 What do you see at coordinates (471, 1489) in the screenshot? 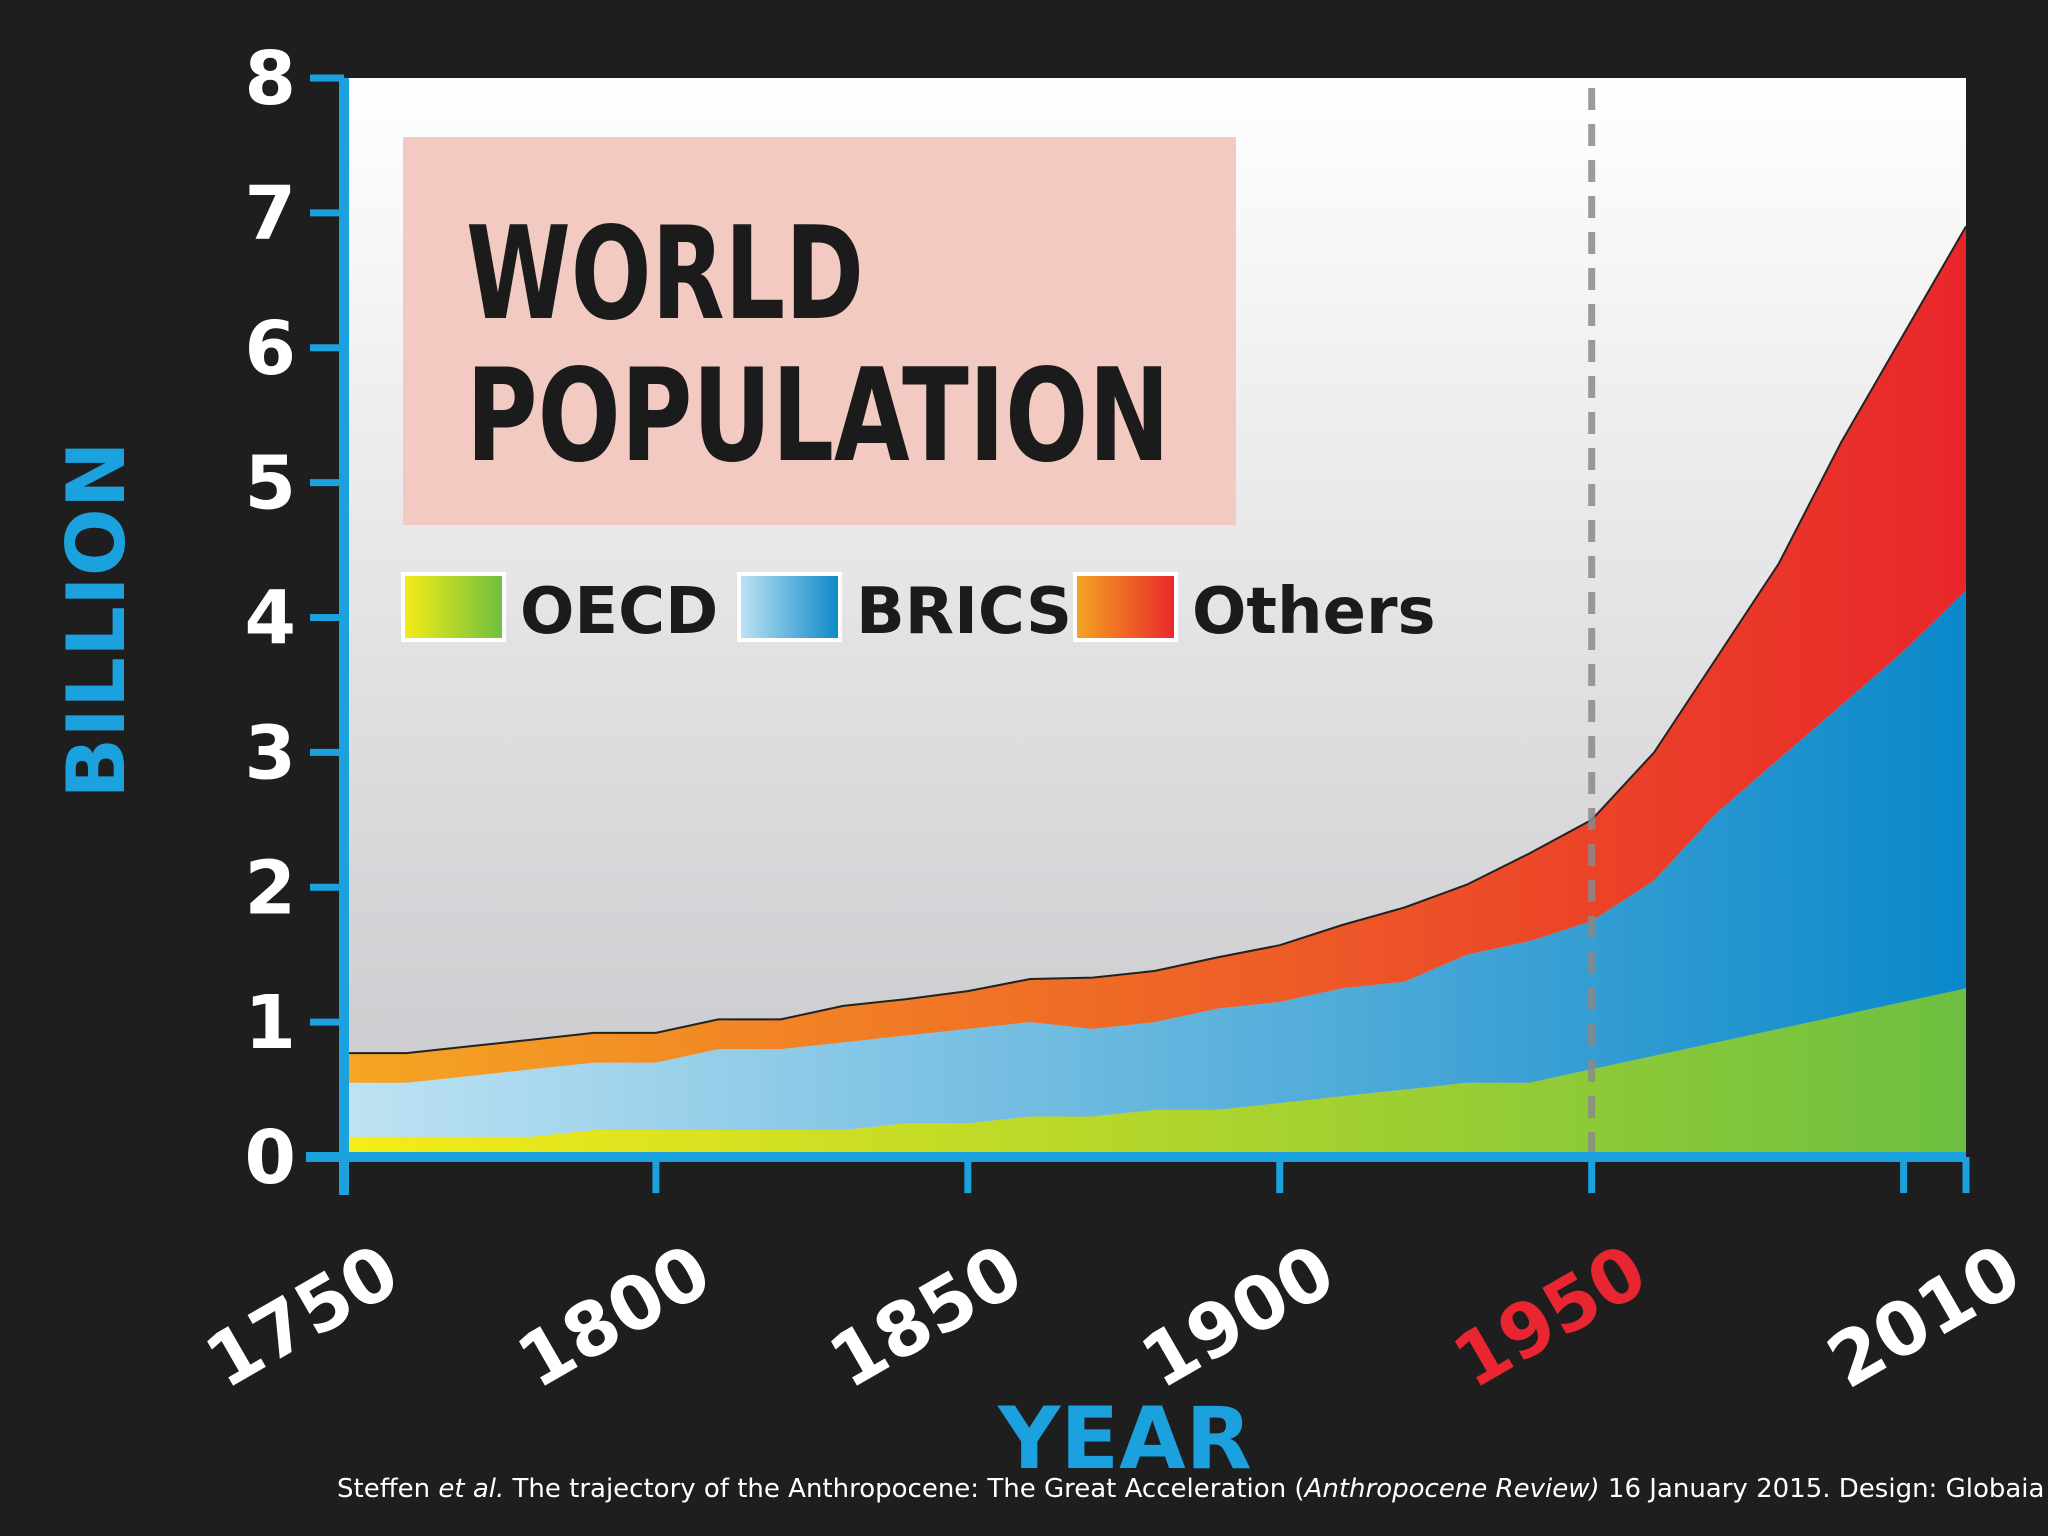
I see `citation-etal: et al.` at bounding box center [471, 1489].